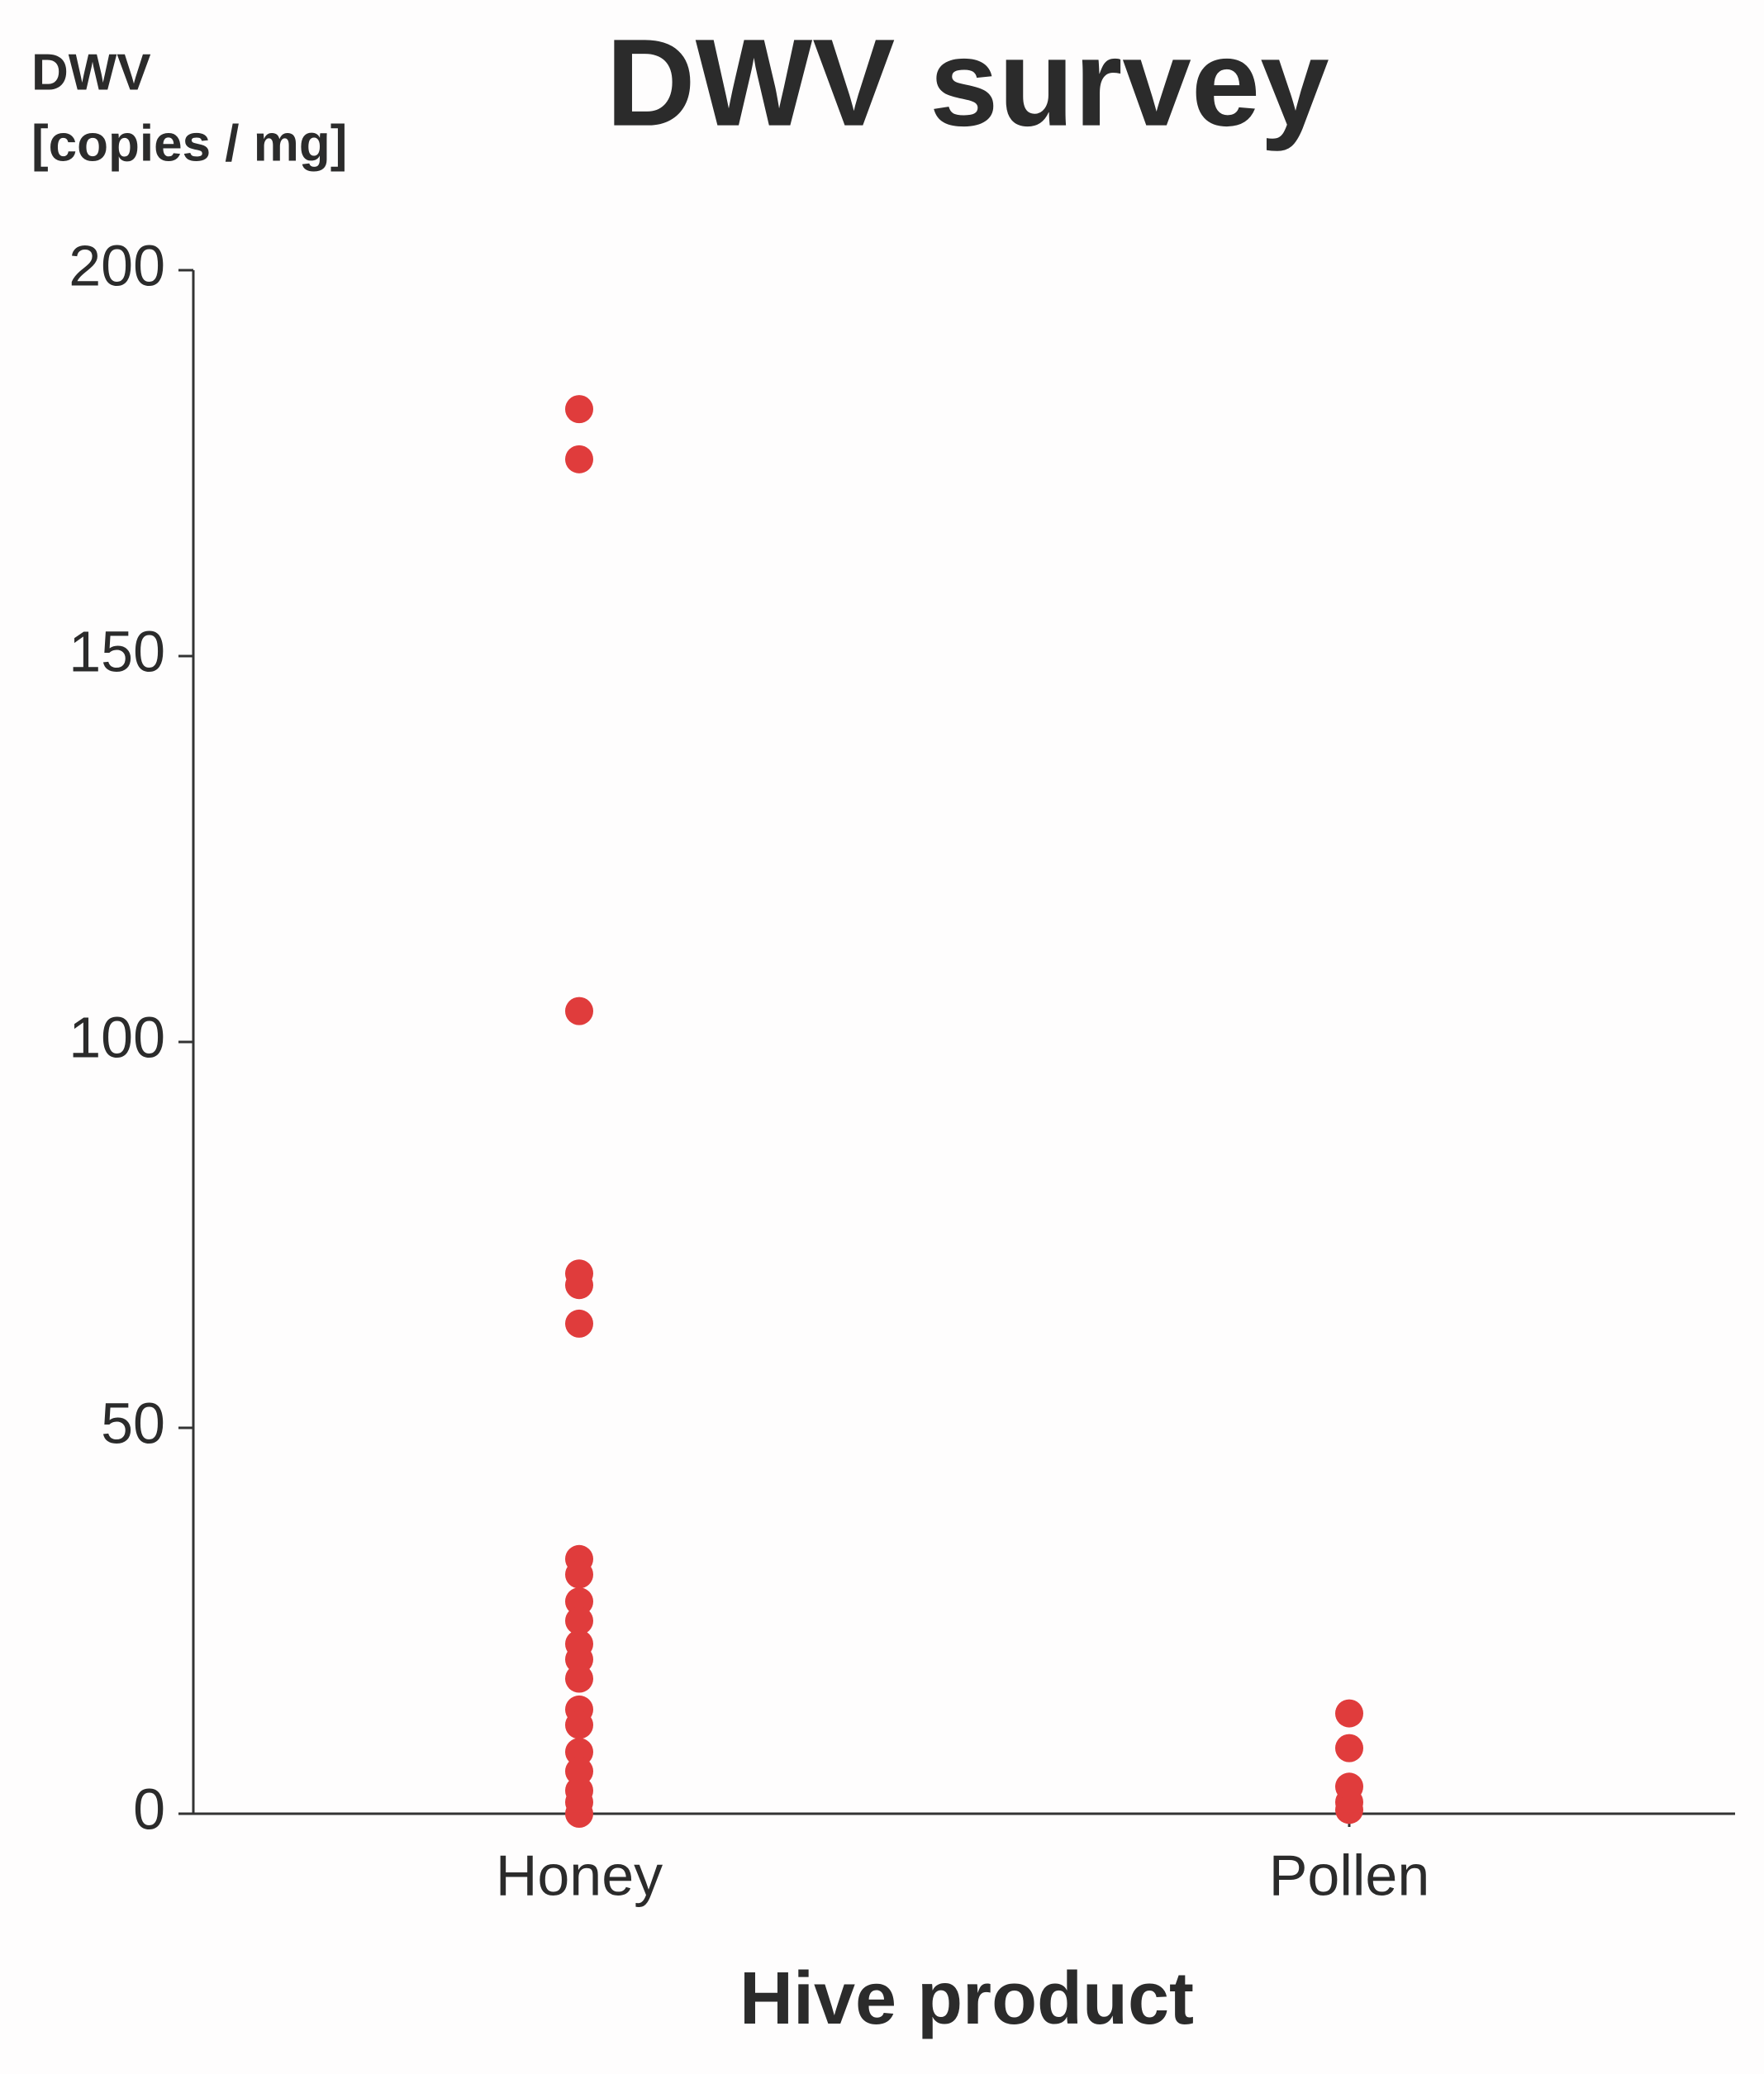 The height and width of the screenshot is (2074, 1764). What do you see at coordinates (133, 1423) in the screenshot?
I see `y-tick-label: 50` at bounding box center [133, 1423].